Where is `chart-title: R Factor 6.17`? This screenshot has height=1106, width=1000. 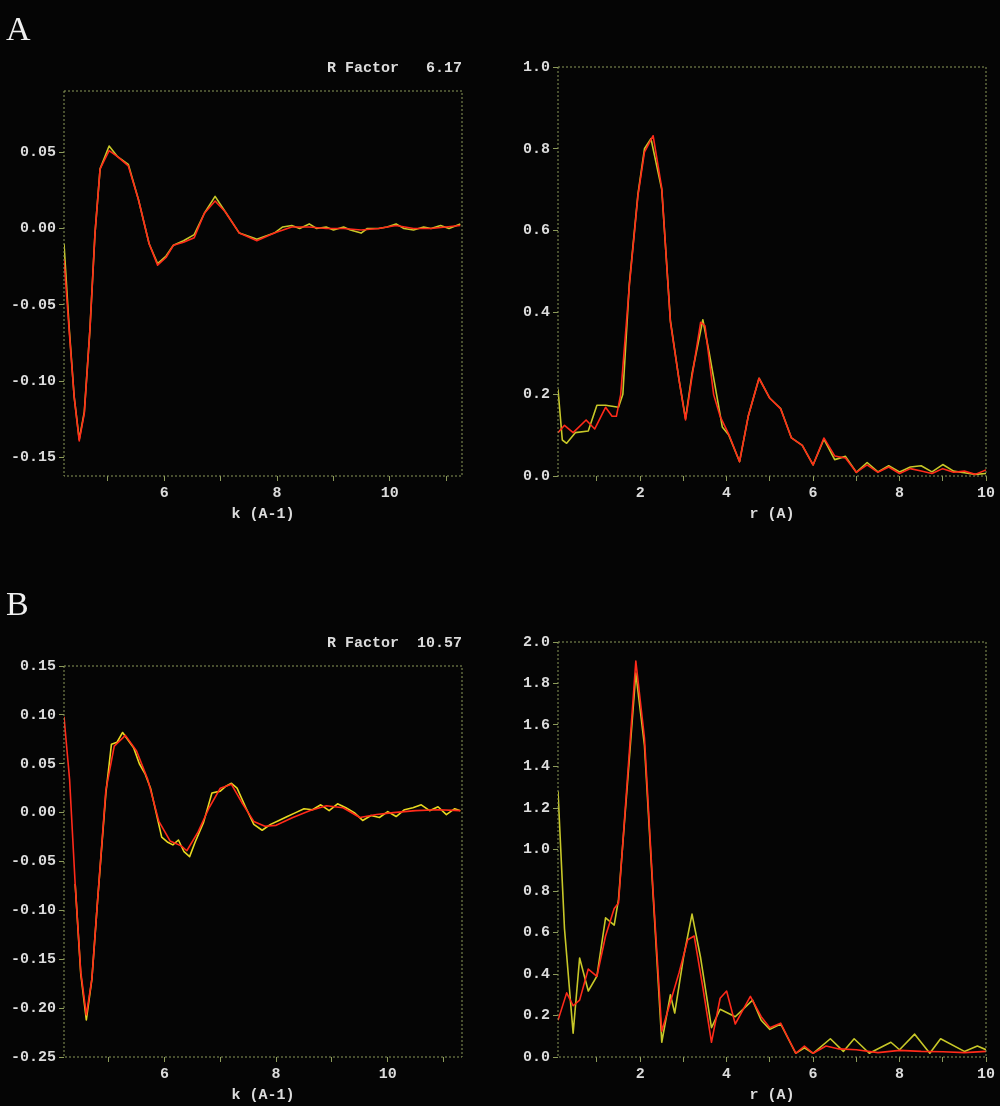 chart-title: R Factor 6.17 is located at coordinates (394, 68).